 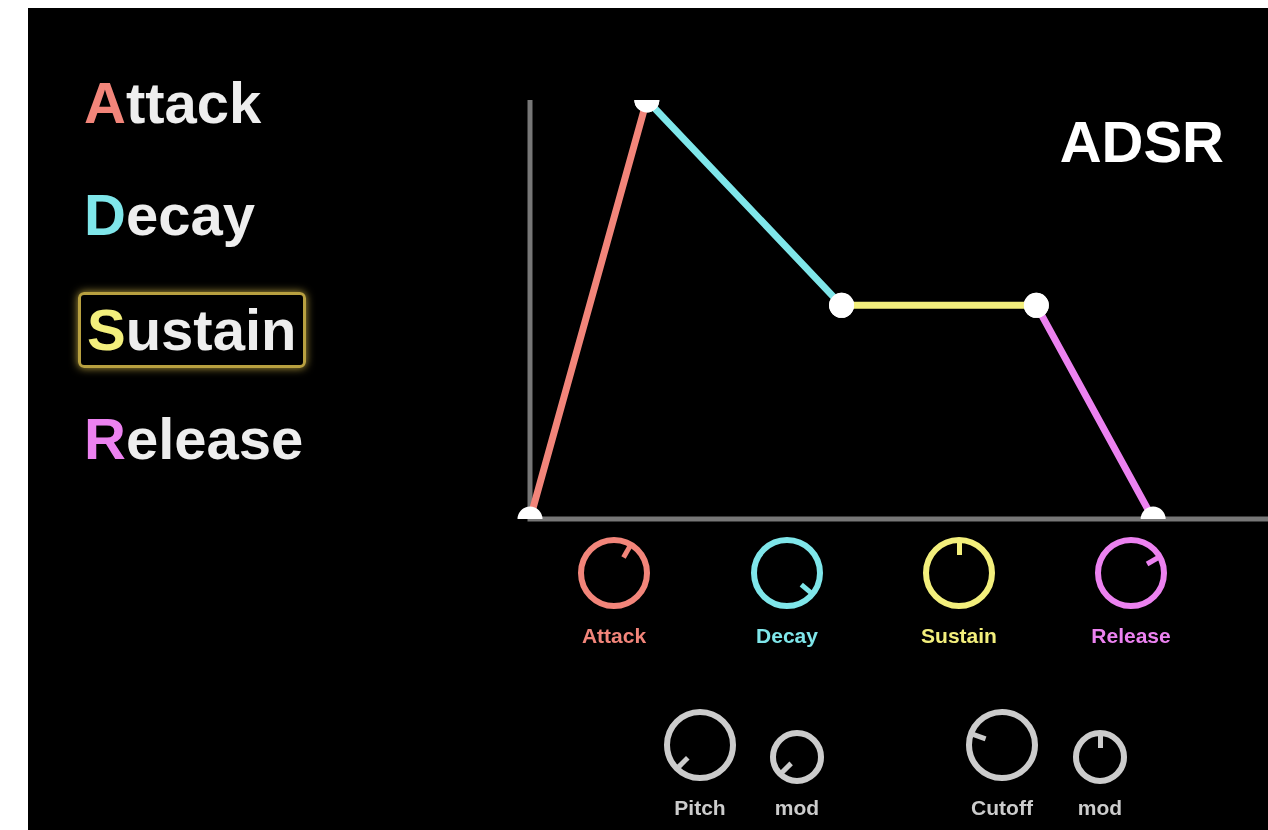 I want to click on text: Cutoff, so click(x=1002, y=808).